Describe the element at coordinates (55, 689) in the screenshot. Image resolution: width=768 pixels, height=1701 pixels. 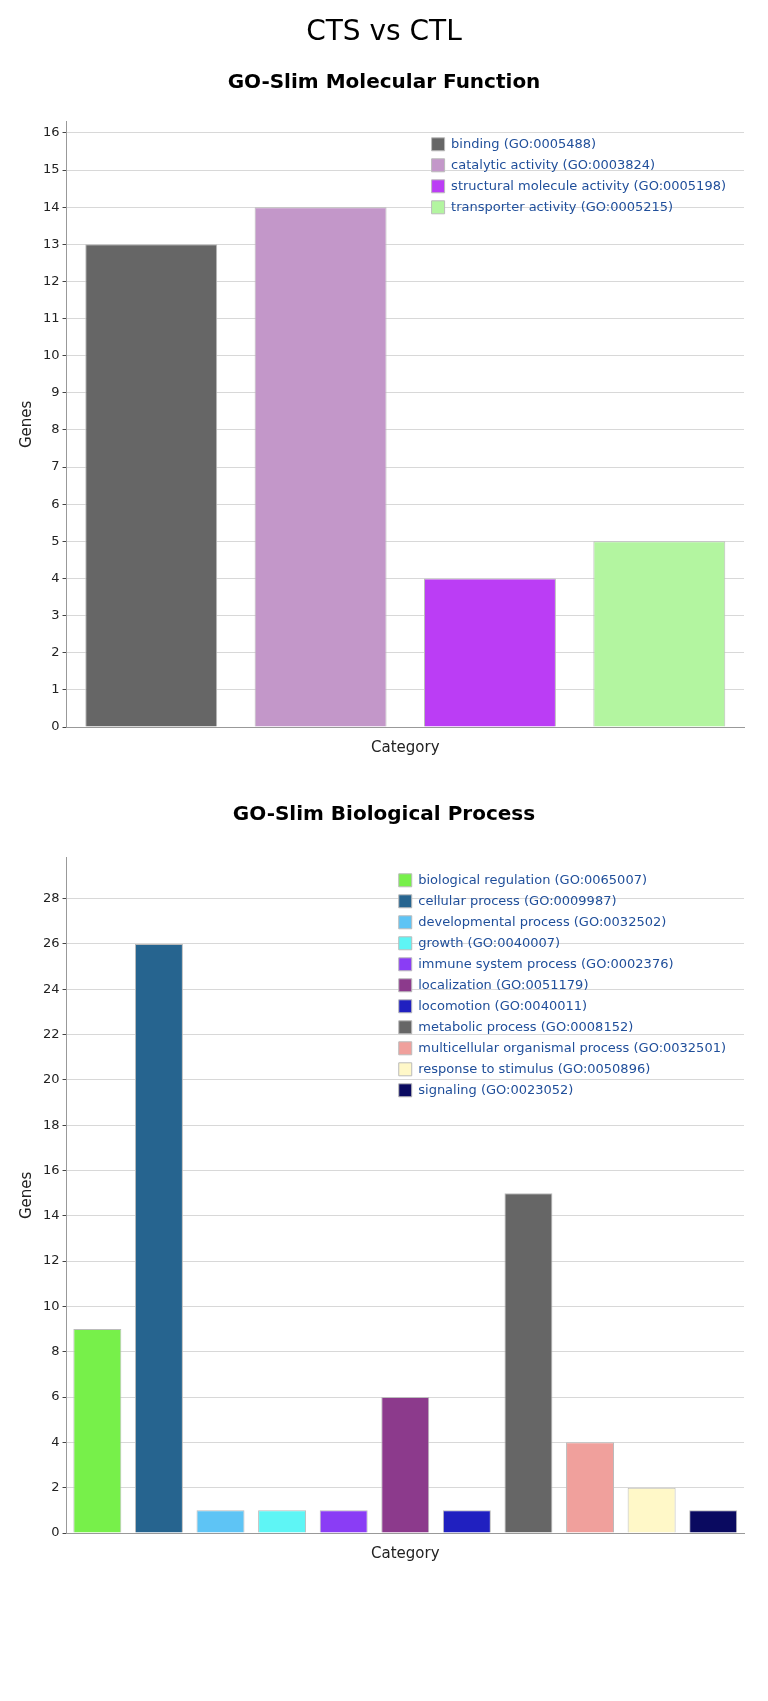
I see `y-tick-label: 1` at that location.